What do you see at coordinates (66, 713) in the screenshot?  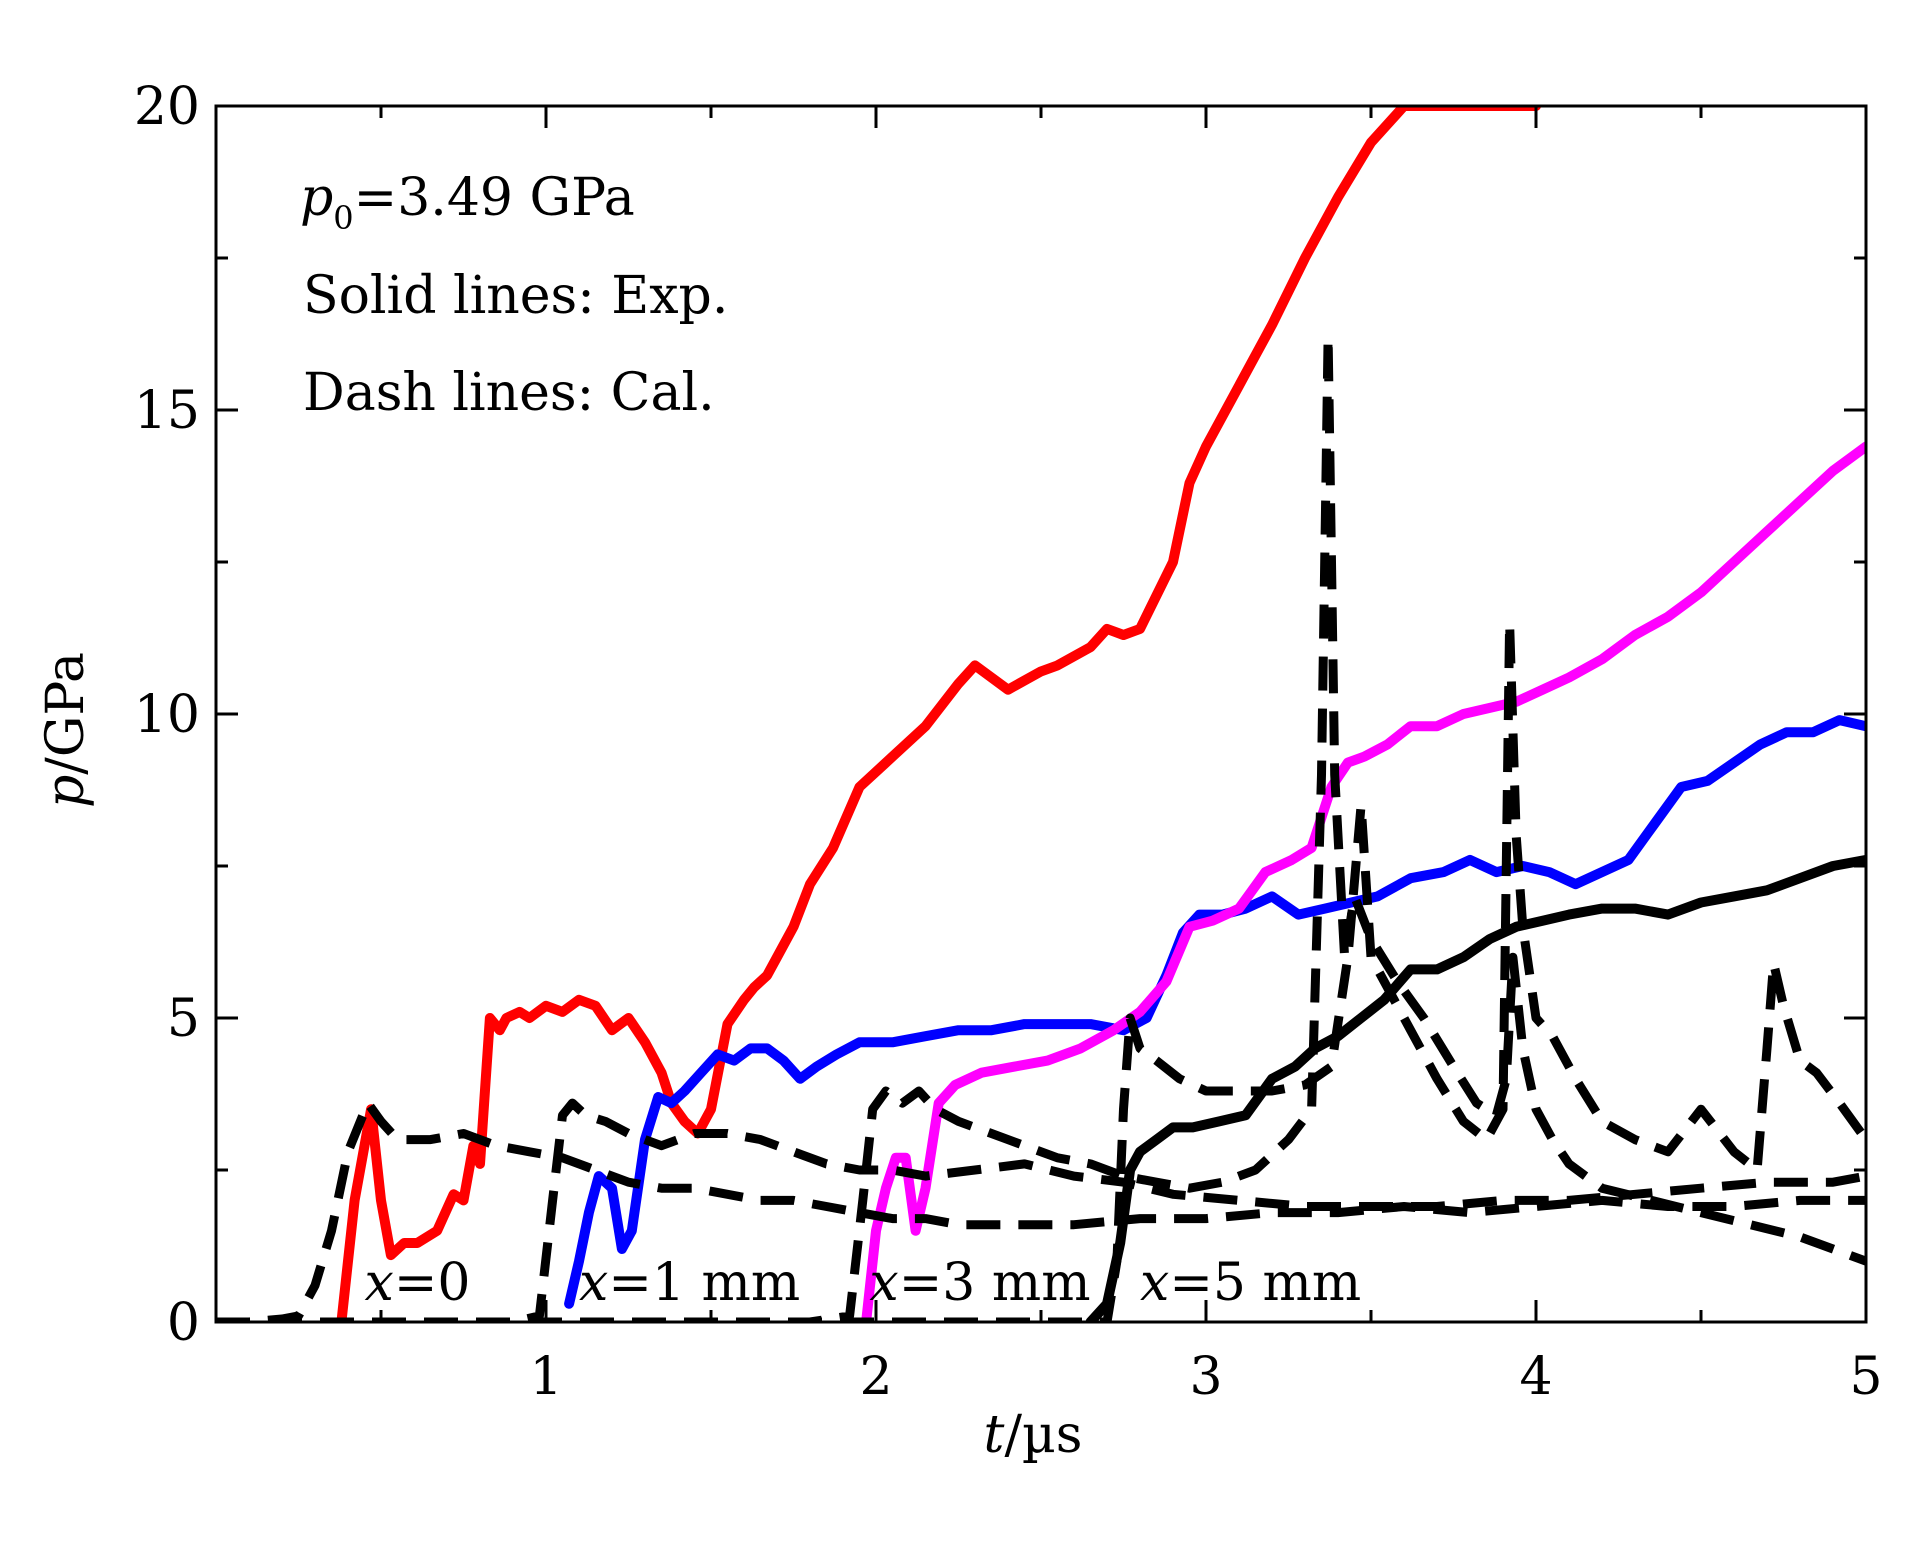 I see `y-axis-title-unit: /GPa` at bounding box center [66, 713].